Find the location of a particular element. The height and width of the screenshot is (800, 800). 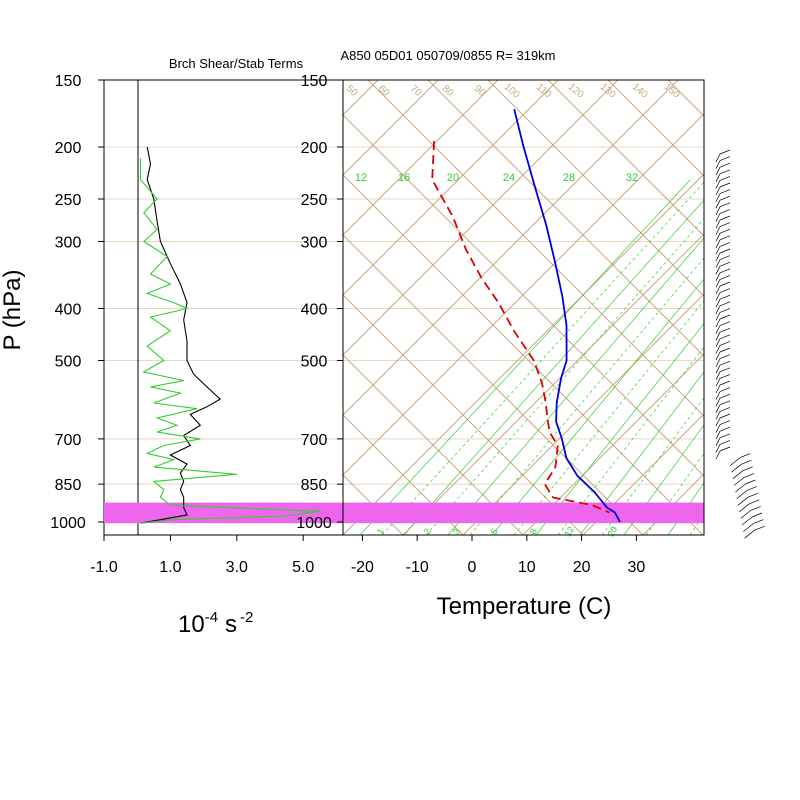

isotherm-line--3 is located at coordinates (481, 218).